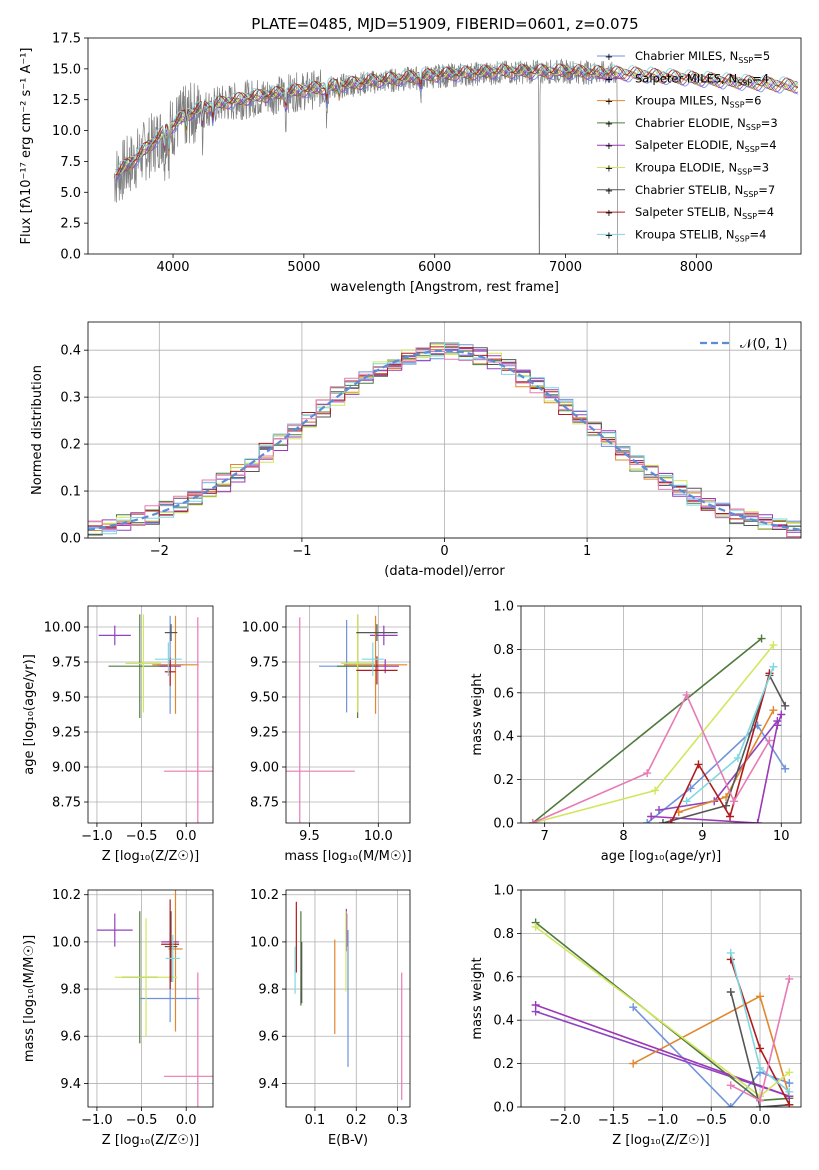 The height and width of the screenshot is (1170, 819). Describe the element at coordinates (730, 551) in the screenshot. I see `x-tick-label: 2` at that location.